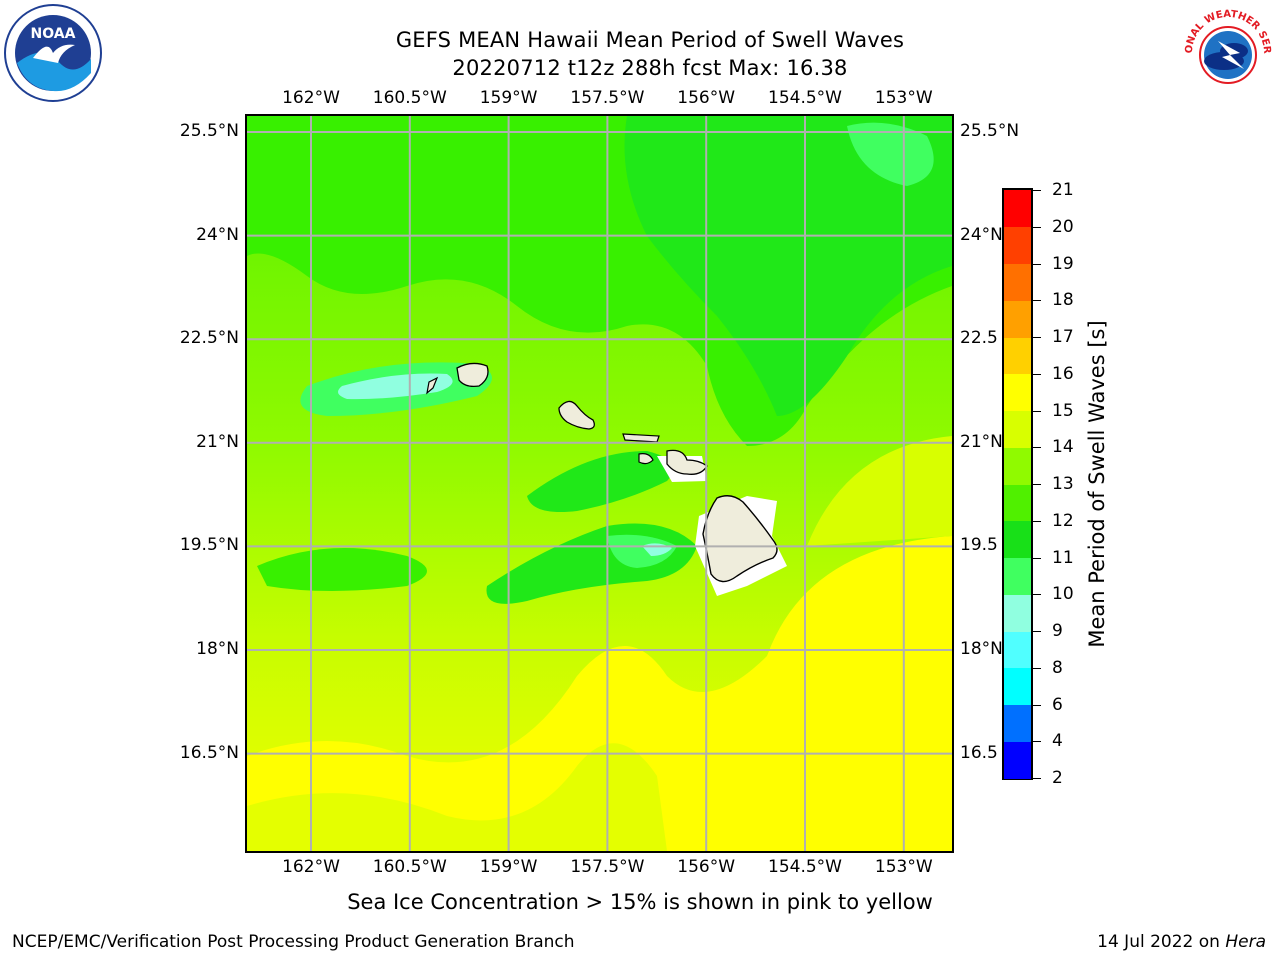 This screenshot has height=960, width=1280. I want to click on lon-tick-bottom: 156°W, so click(706, 867).